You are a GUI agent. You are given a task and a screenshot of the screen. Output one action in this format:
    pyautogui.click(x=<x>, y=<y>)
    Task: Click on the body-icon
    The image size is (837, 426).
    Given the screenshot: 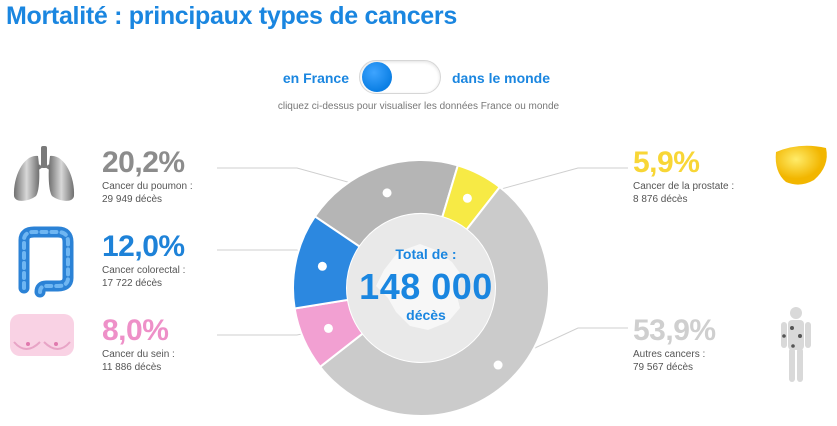 What is the action you would take?
    pyautogui.click(x=796, y=344)
    